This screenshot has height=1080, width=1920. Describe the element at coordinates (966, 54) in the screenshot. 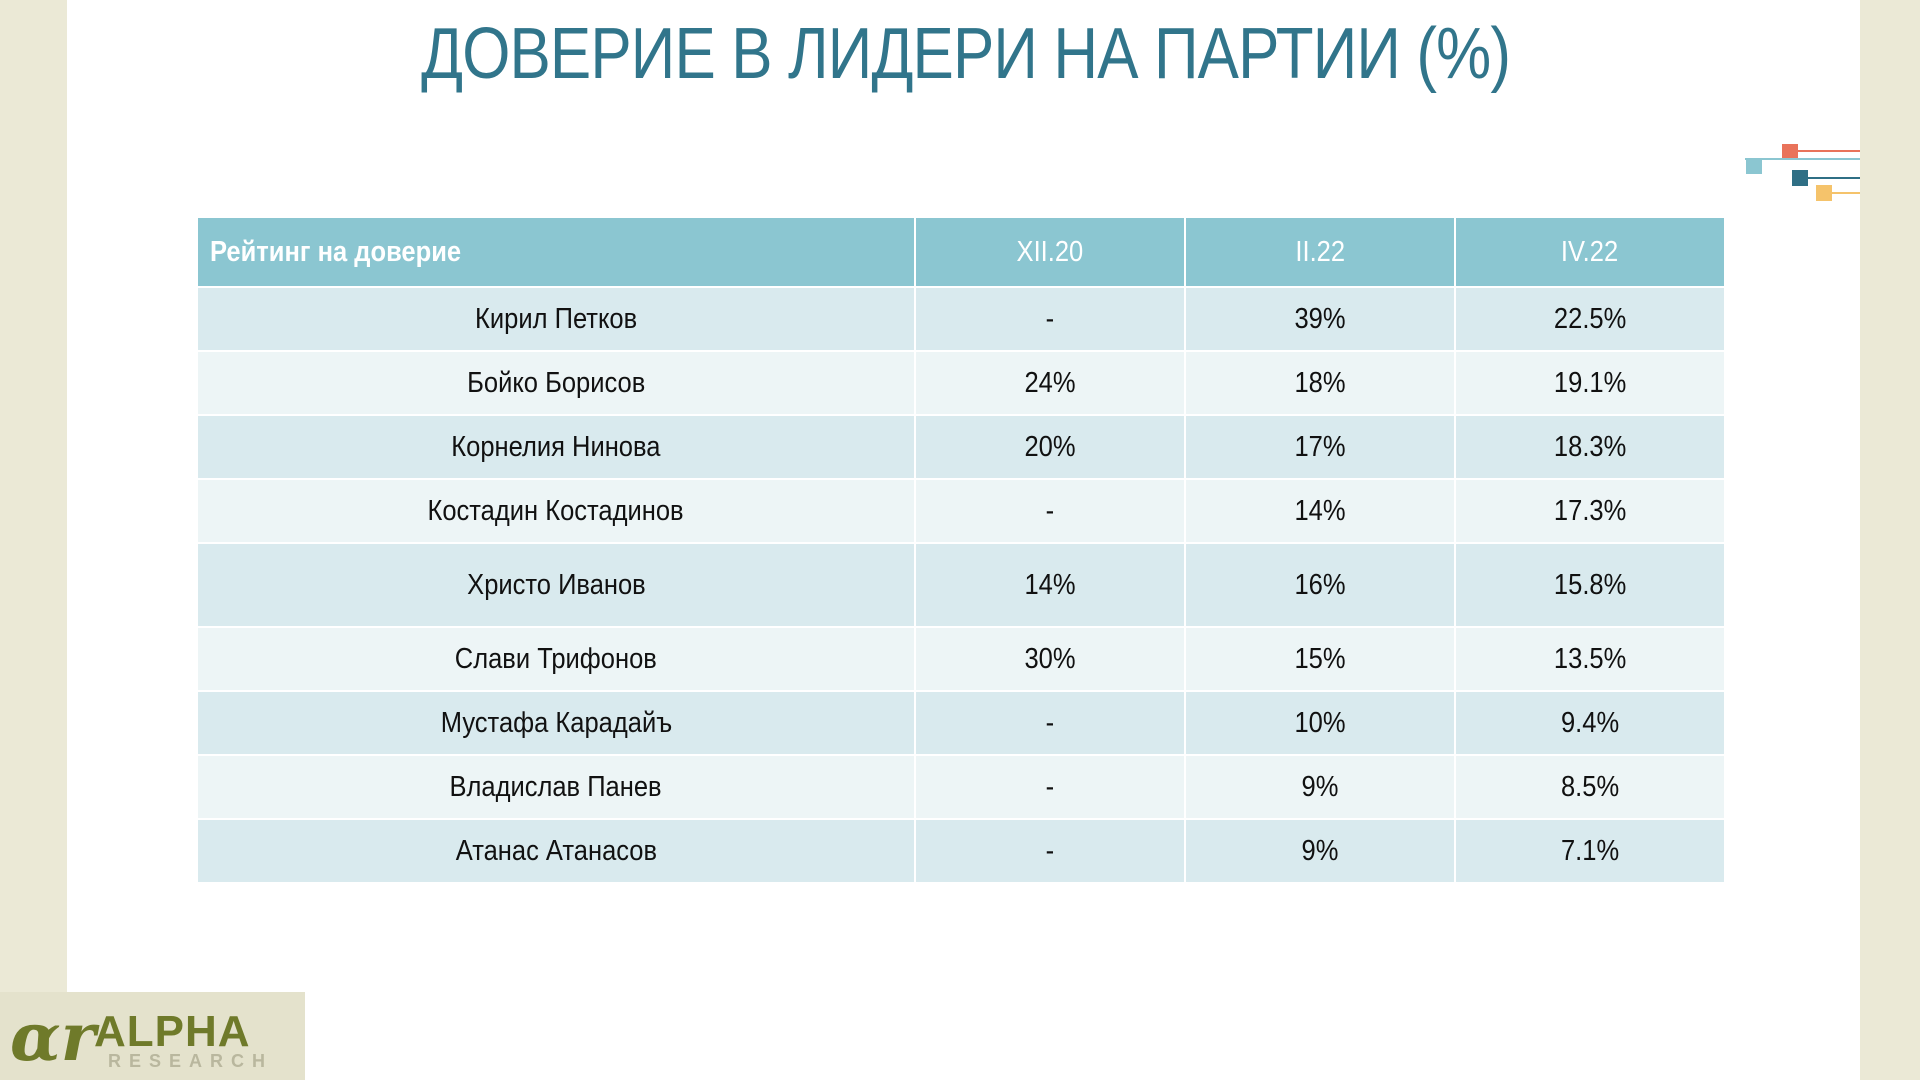

I see `slide-title: ДОВЕРИЕ В ЛИДЕРИ НА ПАРТИИ (%)` at that location.